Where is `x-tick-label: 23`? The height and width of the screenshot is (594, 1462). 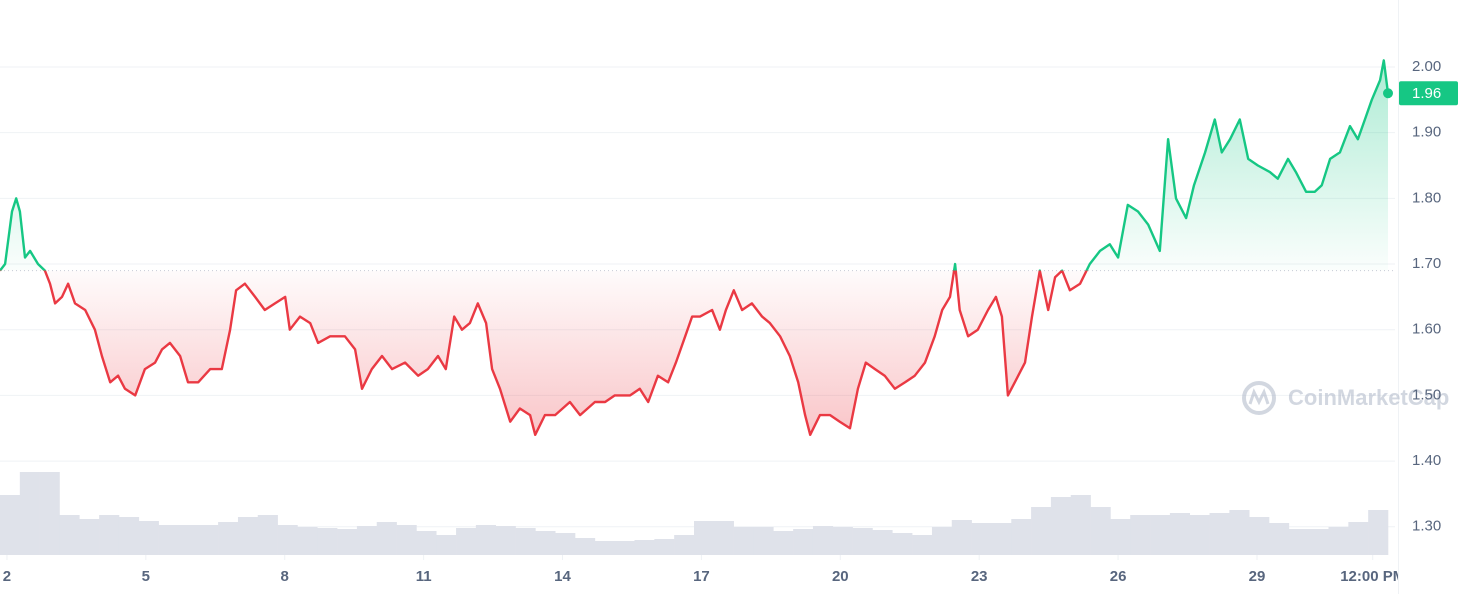
x-tick-label: 23 is located at coordinates (979, 576).